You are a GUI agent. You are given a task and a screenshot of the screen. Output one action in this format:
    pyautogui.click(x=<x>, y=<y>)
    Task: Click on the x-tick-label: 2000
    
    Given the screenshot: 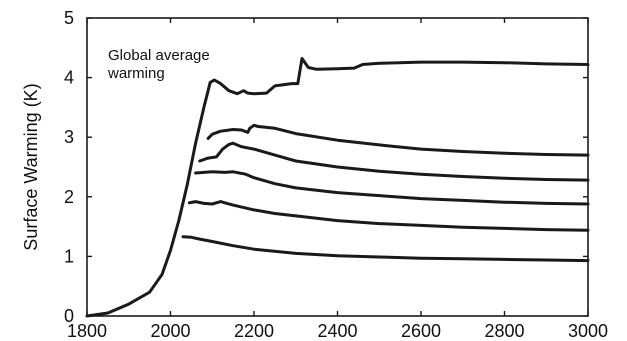 What is the action you would take?
    pyautogui.click(x=170, y=331)
    